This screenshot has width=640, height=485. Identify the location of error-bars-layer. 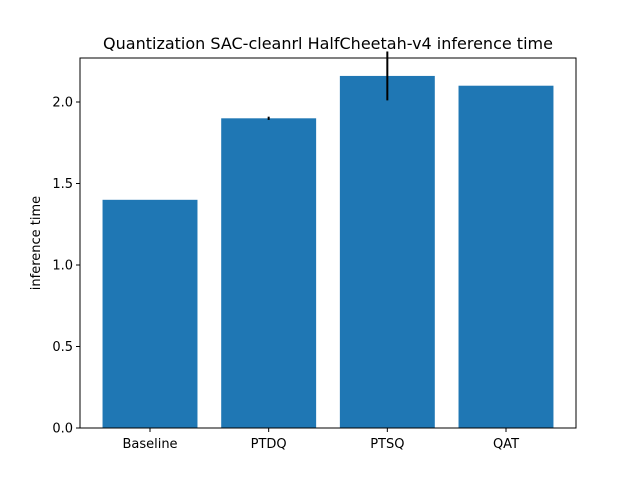
(328, 85).